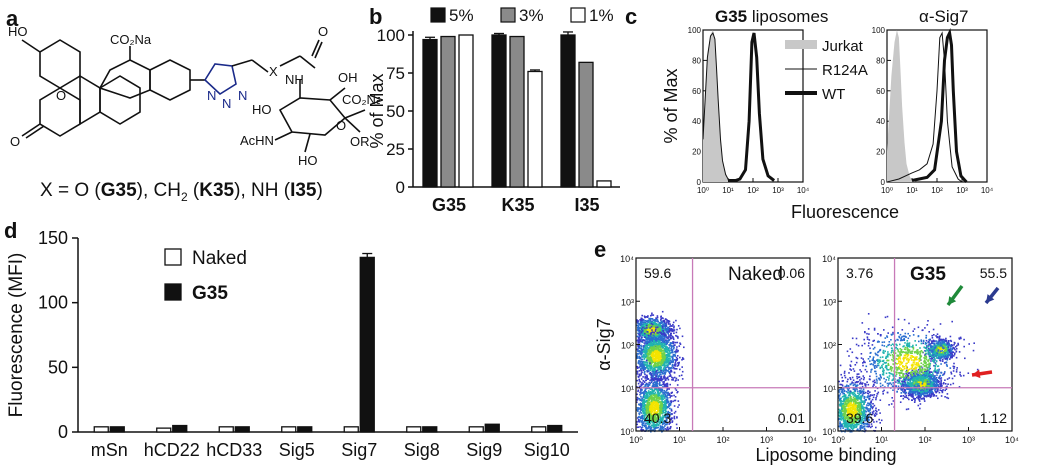  What do you see at coordinates (461, 15) in the screenshot?
I see `legend-label: 5%` at bounding box center [461, 15].